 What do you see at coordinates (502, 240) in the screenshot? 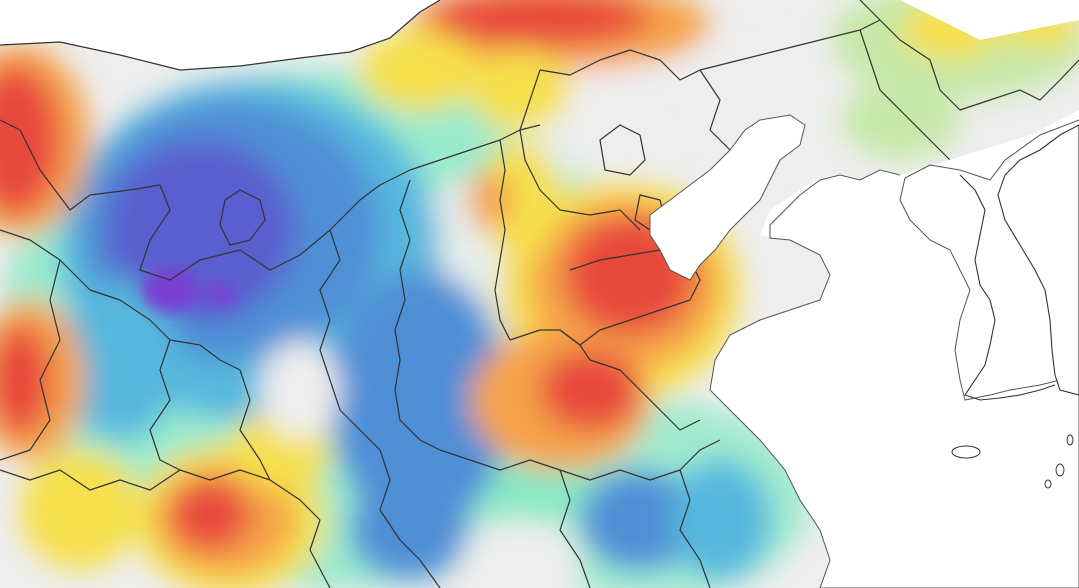
I see `border-shanxi-east` at bounding box center [502, 240].